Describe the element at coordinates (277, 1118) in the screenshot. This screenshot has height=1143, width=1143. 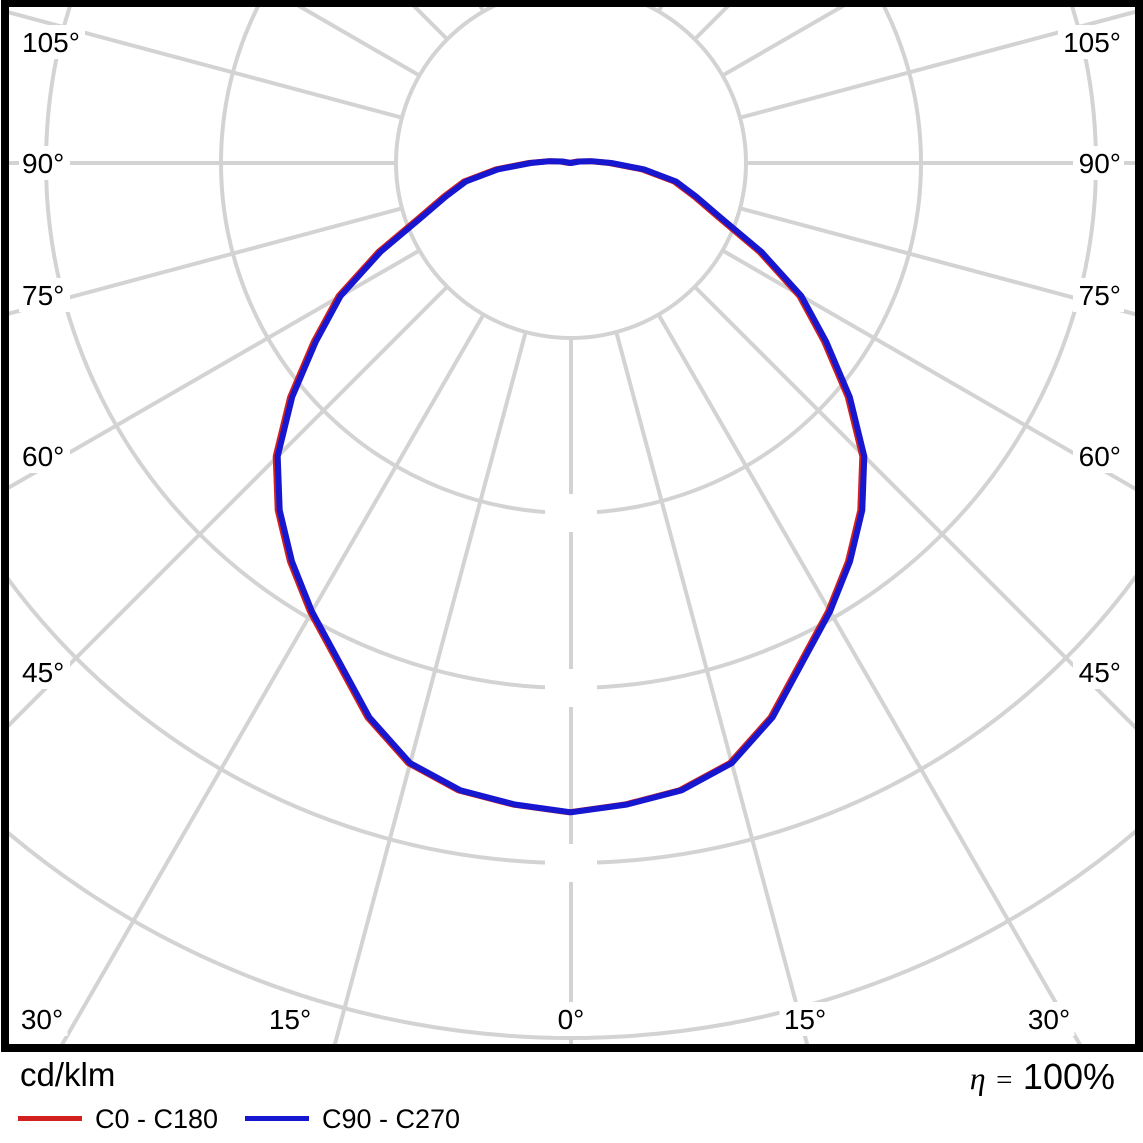
I see `c90-c270-line-swatch` at that location.